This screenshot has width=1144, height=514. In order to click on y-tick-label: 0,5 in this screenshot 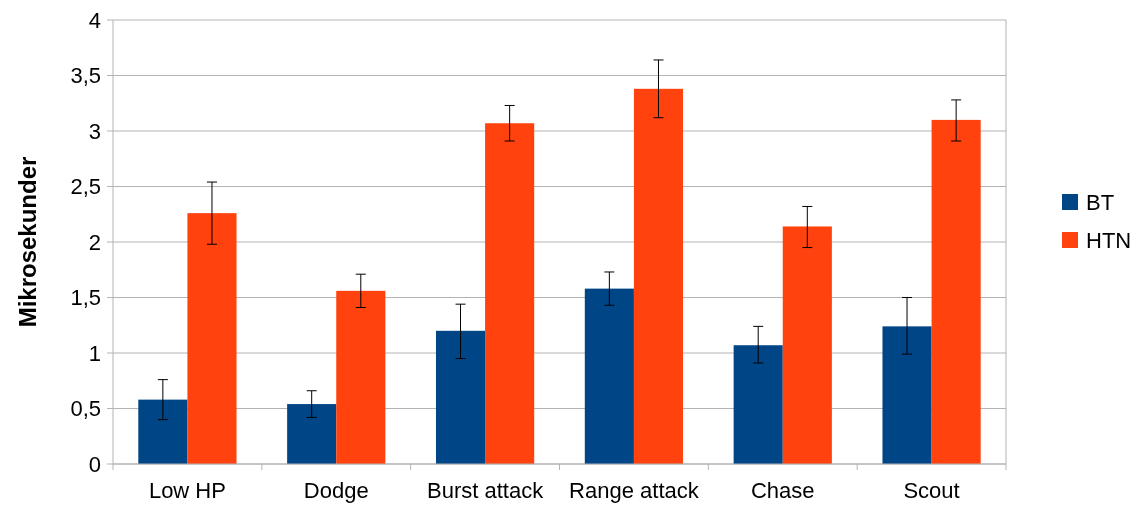, I will do `click(85, 409)`.